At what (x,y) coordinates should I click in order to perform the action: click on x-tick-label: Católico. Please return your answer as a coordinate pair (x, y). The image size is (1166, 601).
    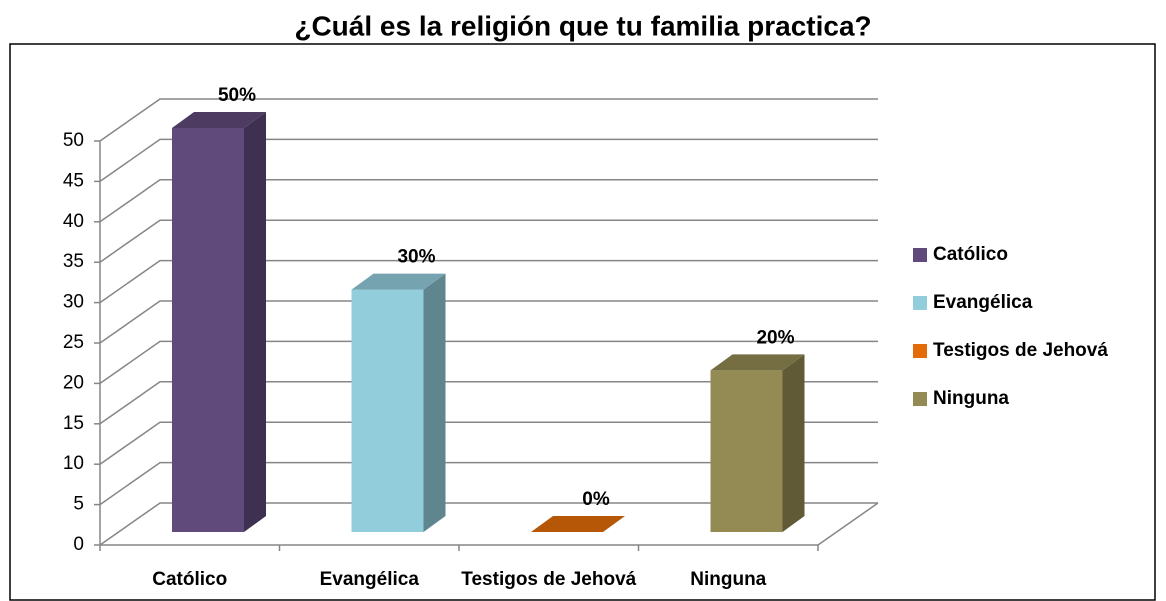
    Looking at the image, I should click on (189, 579).